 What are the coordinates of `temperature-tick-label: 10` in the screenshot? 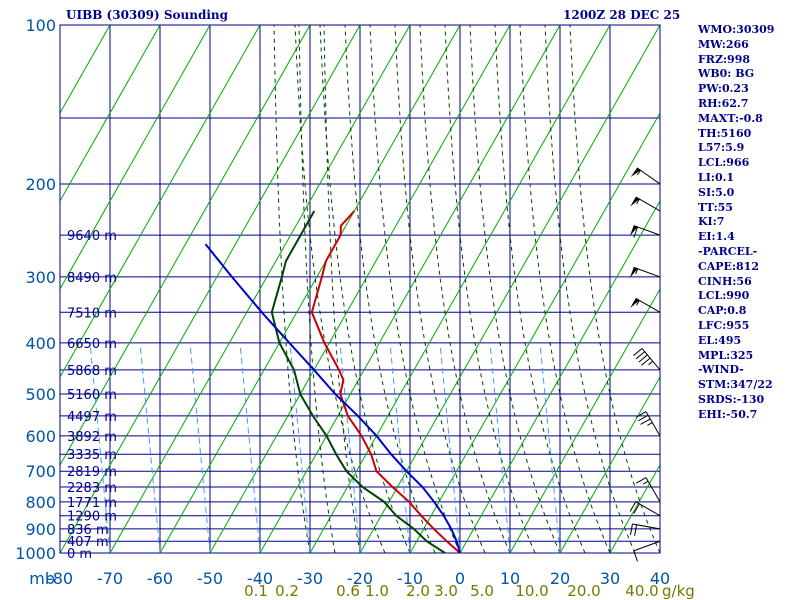 It's located at (510, 578).